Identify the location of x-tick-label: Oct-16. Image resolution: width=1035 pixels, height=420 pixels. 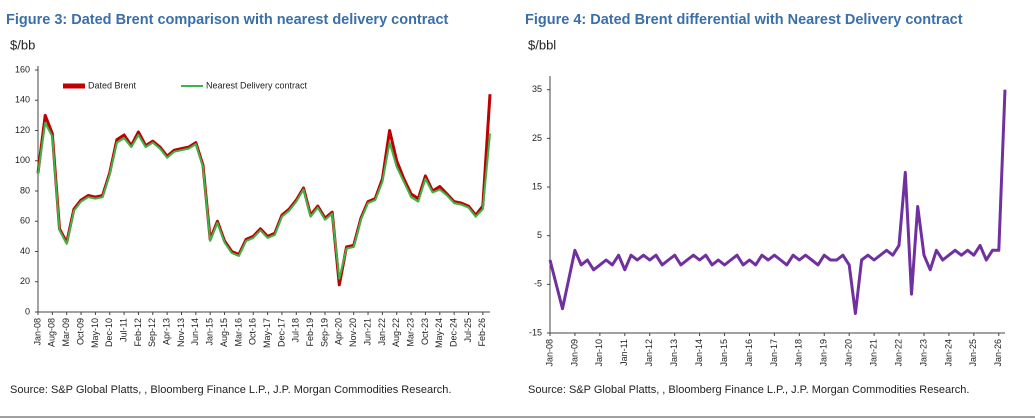
(253, 331).